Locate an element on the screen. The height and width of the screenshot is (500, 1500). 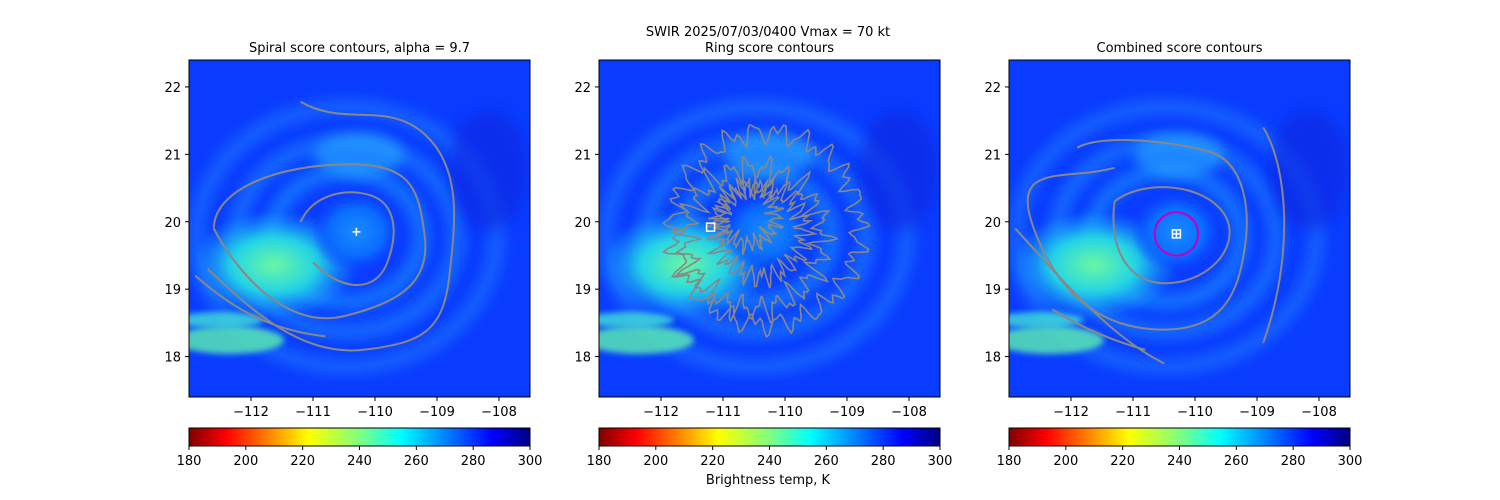
colorbar-label: Brightness temp, K is located at coordinates (768, 480).